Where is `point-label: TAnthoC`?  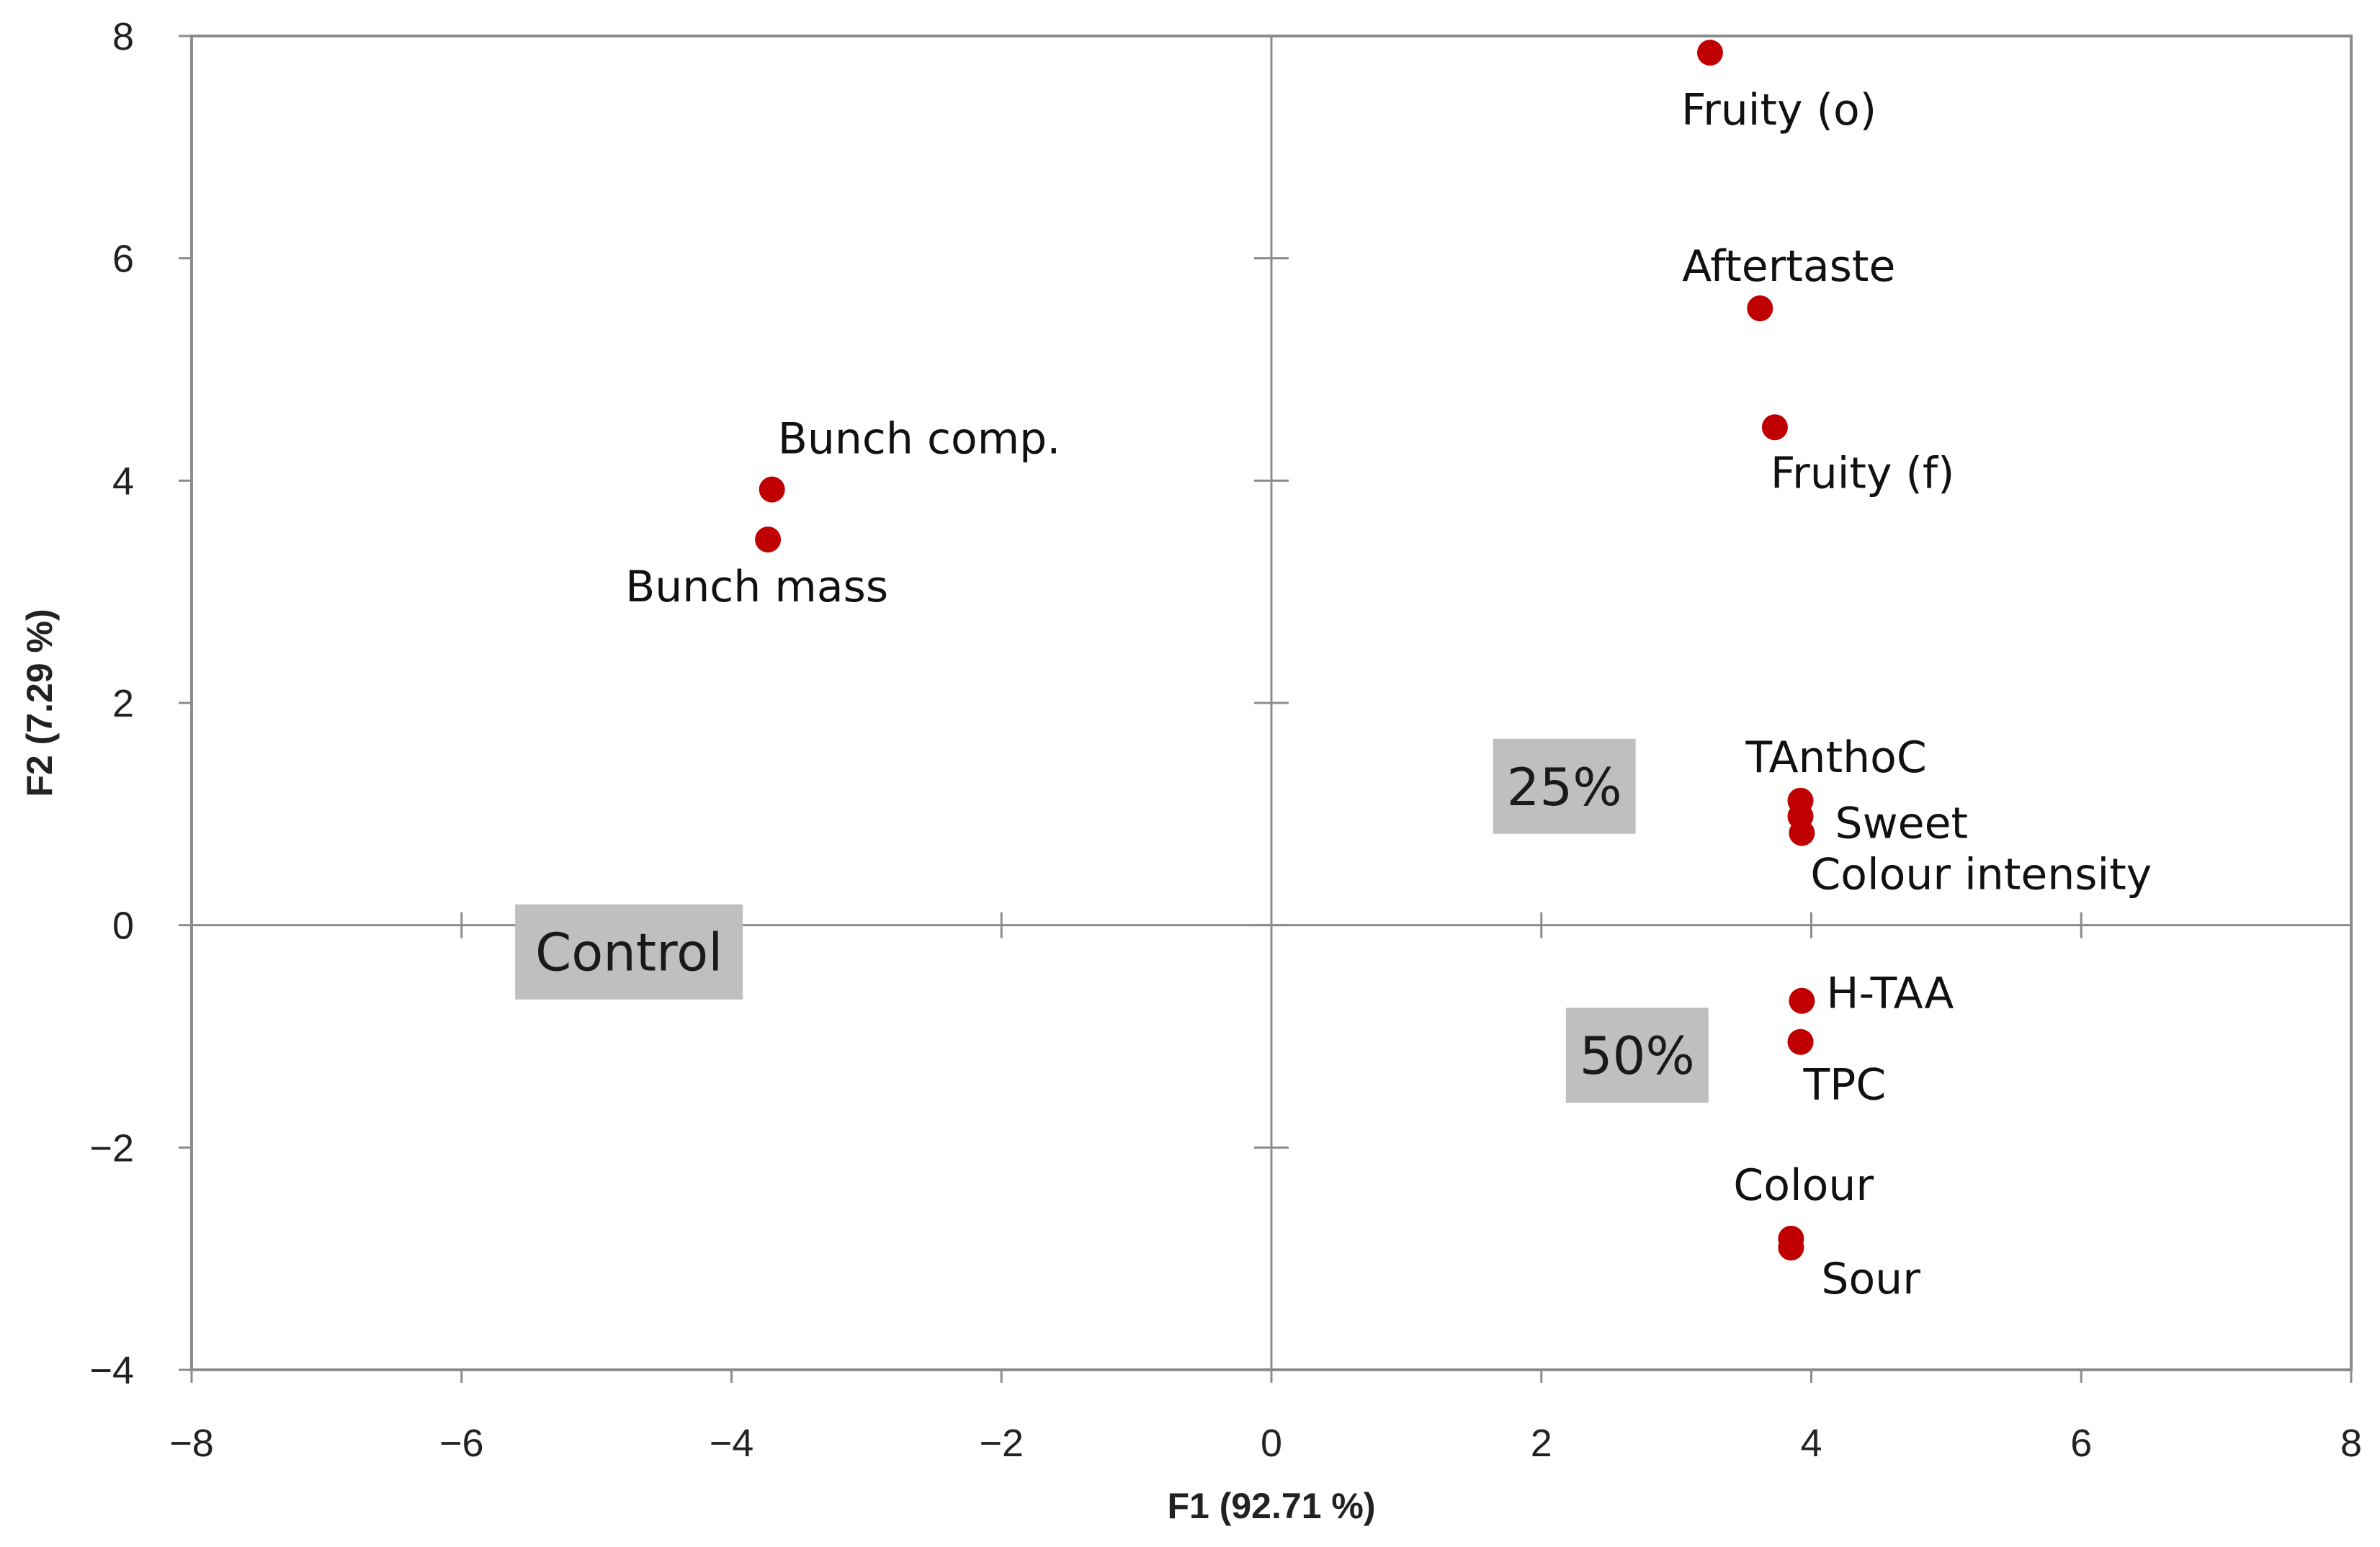
point-label: TAnthoC is located at coordinates (1836, 757).